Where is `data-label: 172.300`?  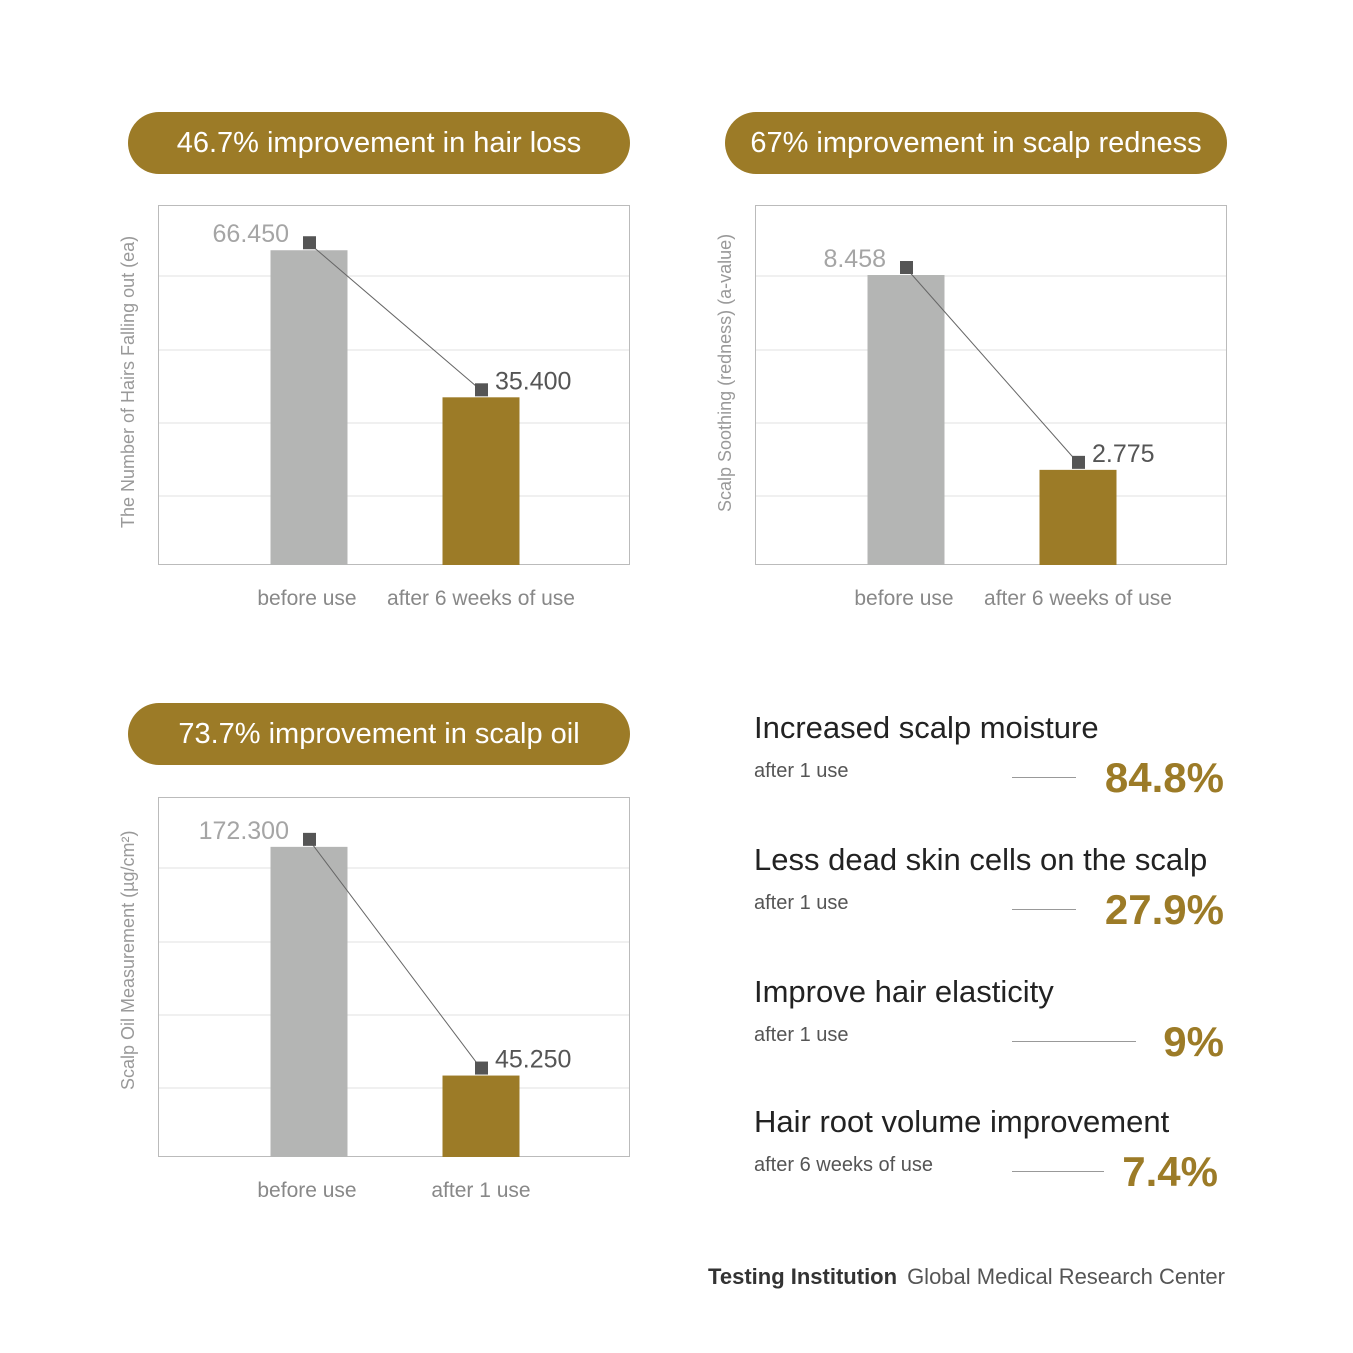 data-label: 172.300 is located at coordinates (244, 831).